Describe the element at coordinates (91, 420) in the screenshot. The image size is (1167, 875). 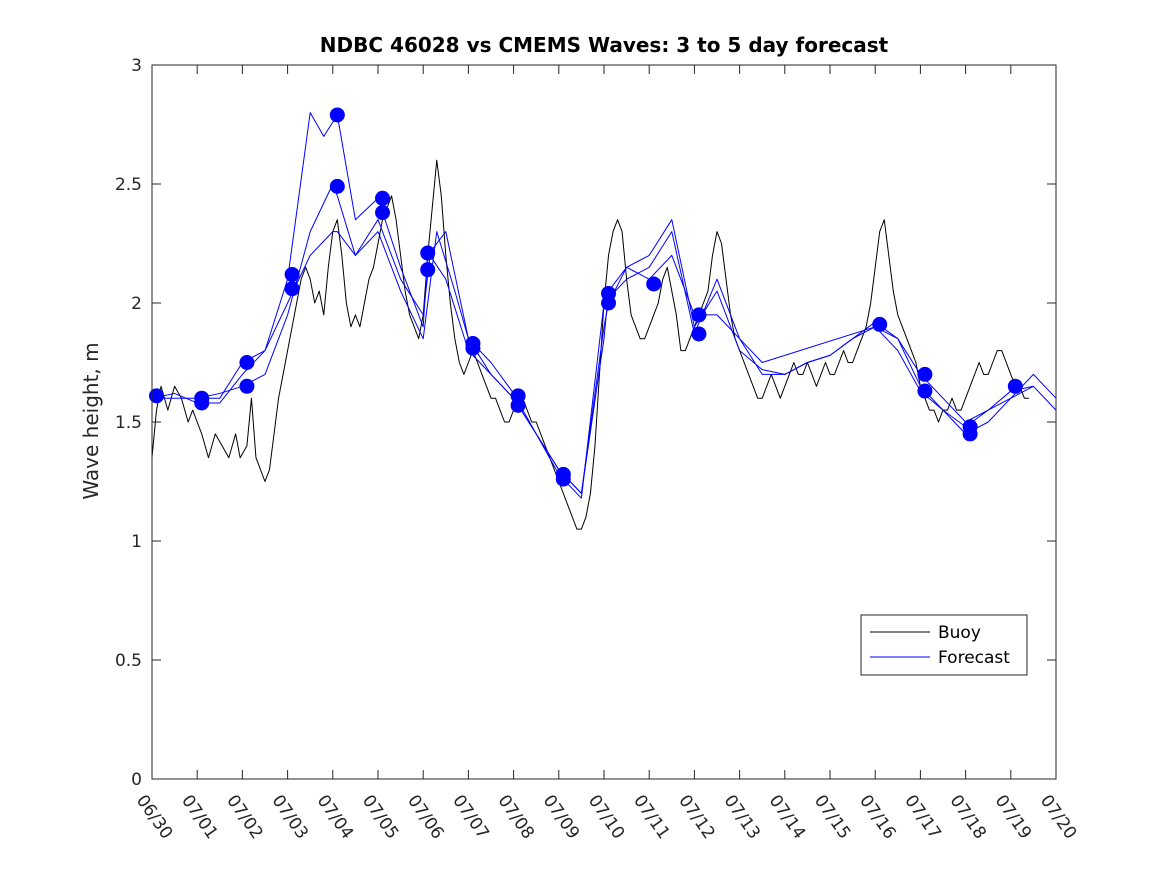
I see `y-axis-label: Wave height, m` at that location.